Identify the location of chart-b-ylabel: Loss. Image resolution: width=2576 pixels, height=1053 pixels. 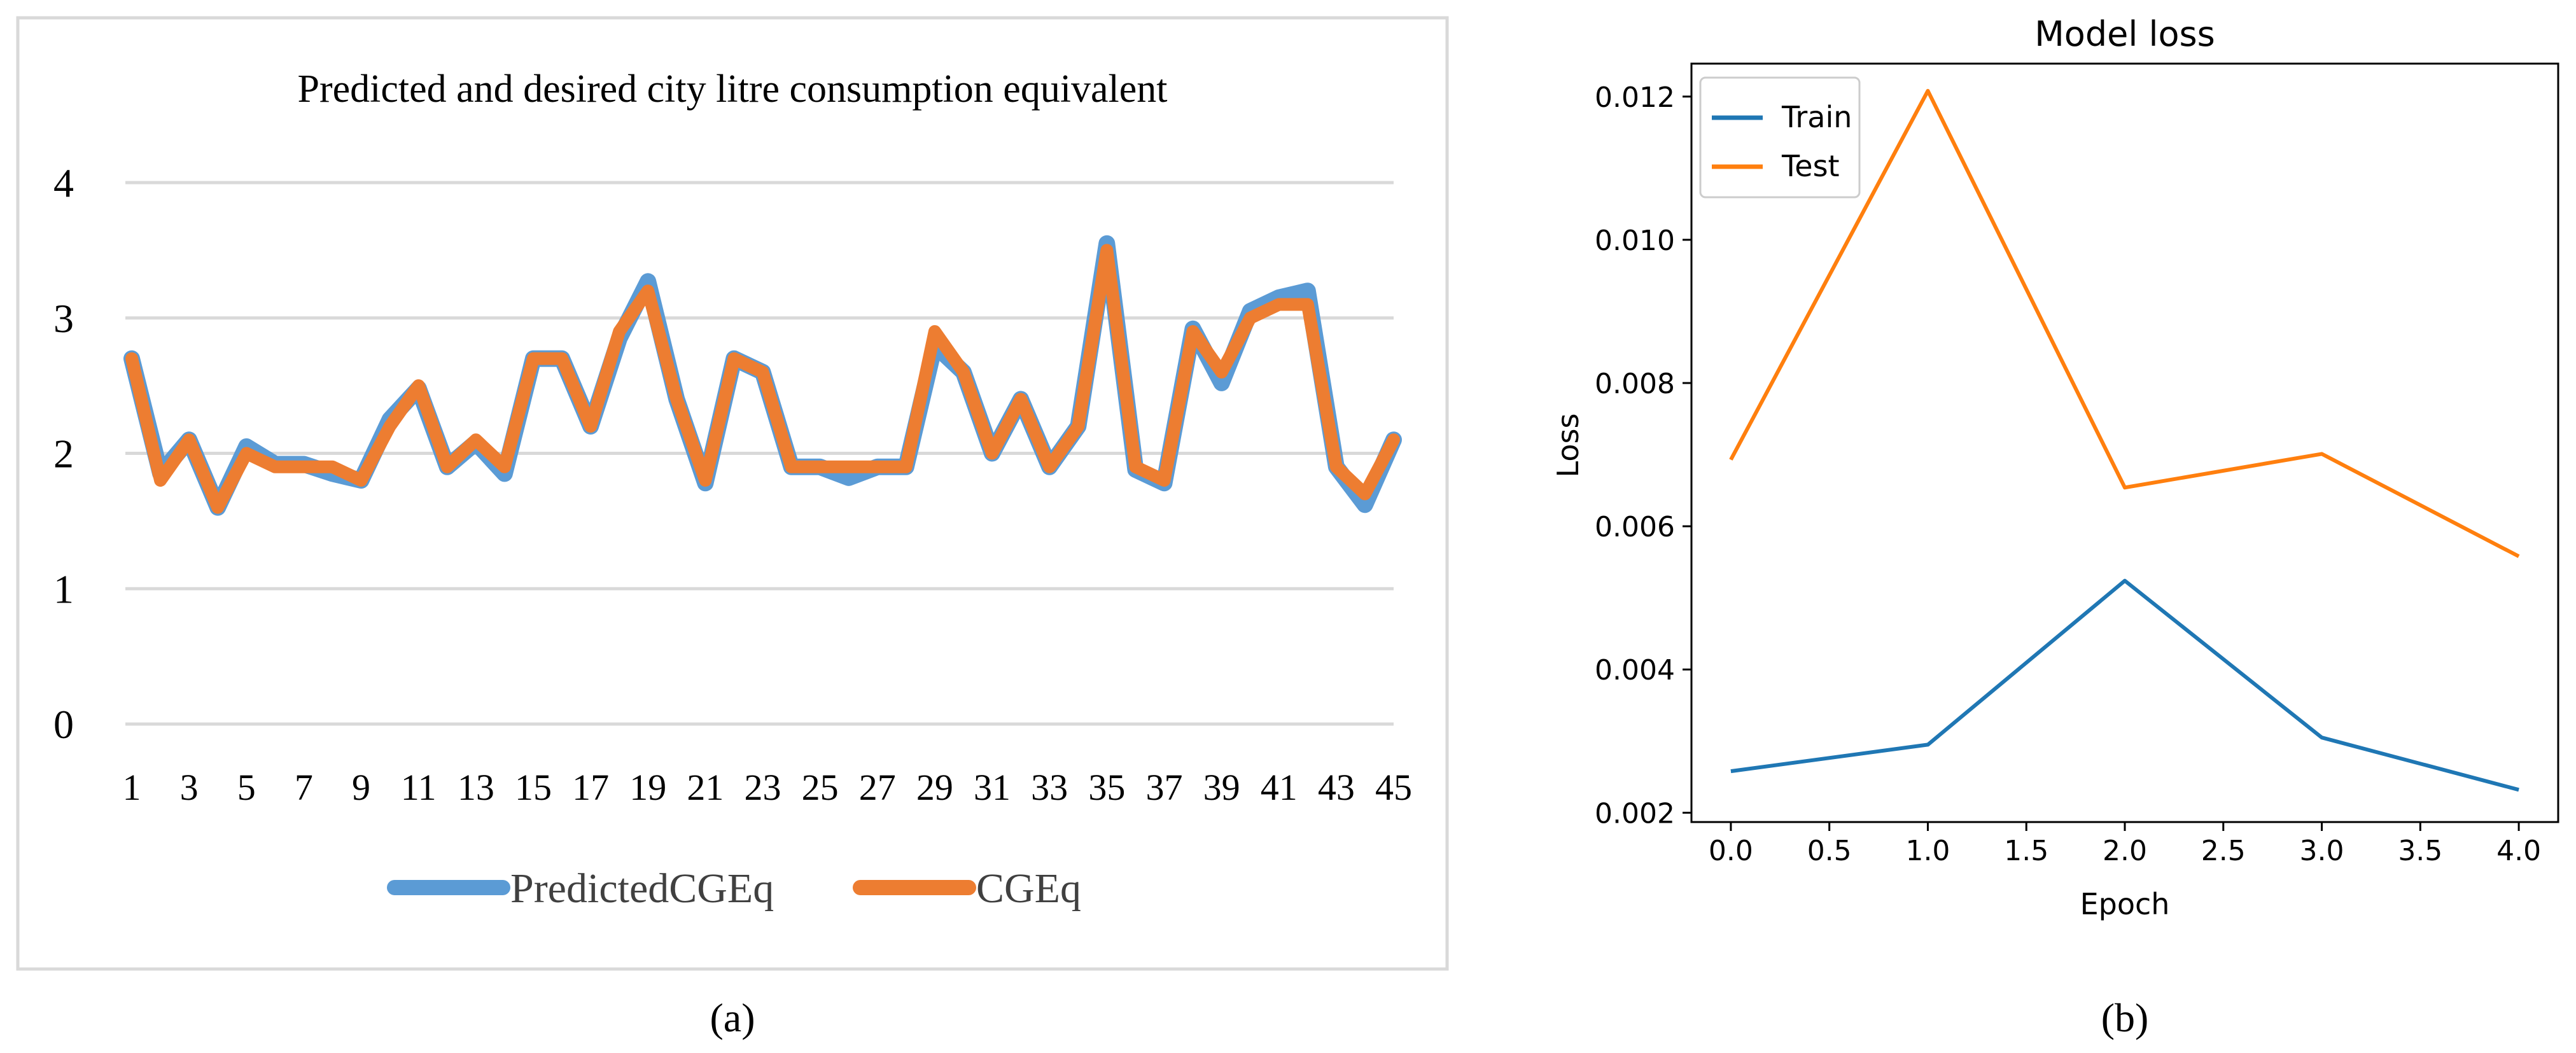
(1568, 446).